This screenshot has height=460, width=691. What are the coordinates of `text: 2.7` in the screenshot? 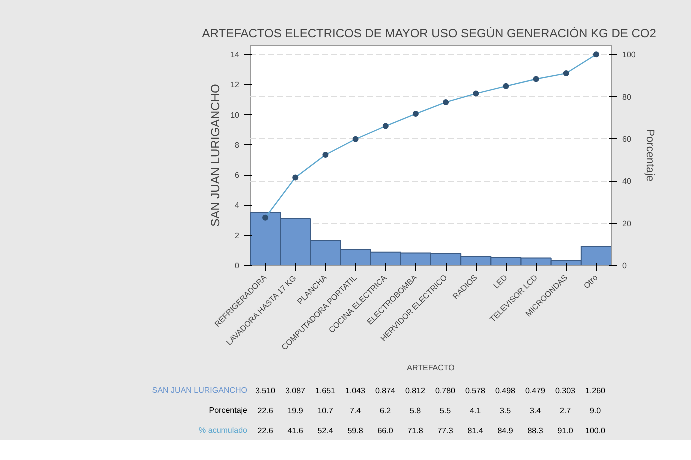 It's located at (566, 411).